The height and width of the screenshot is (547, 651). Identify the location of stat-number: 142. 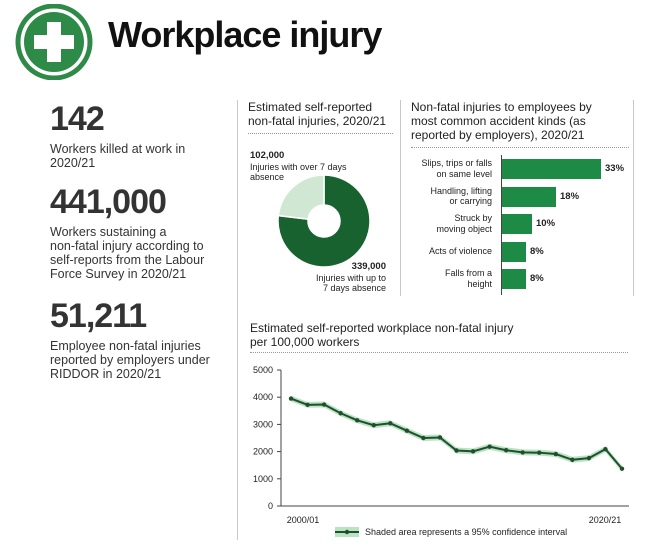
(77, 119).